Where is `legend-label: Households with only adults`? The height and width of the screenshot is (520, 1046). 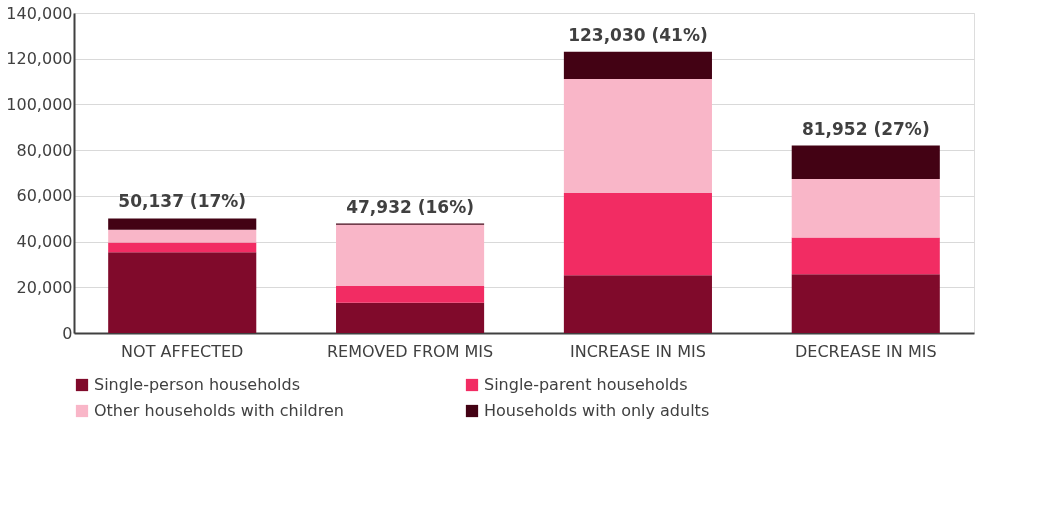 legend-label: Households with only adults is located at coordinates (597, 410).